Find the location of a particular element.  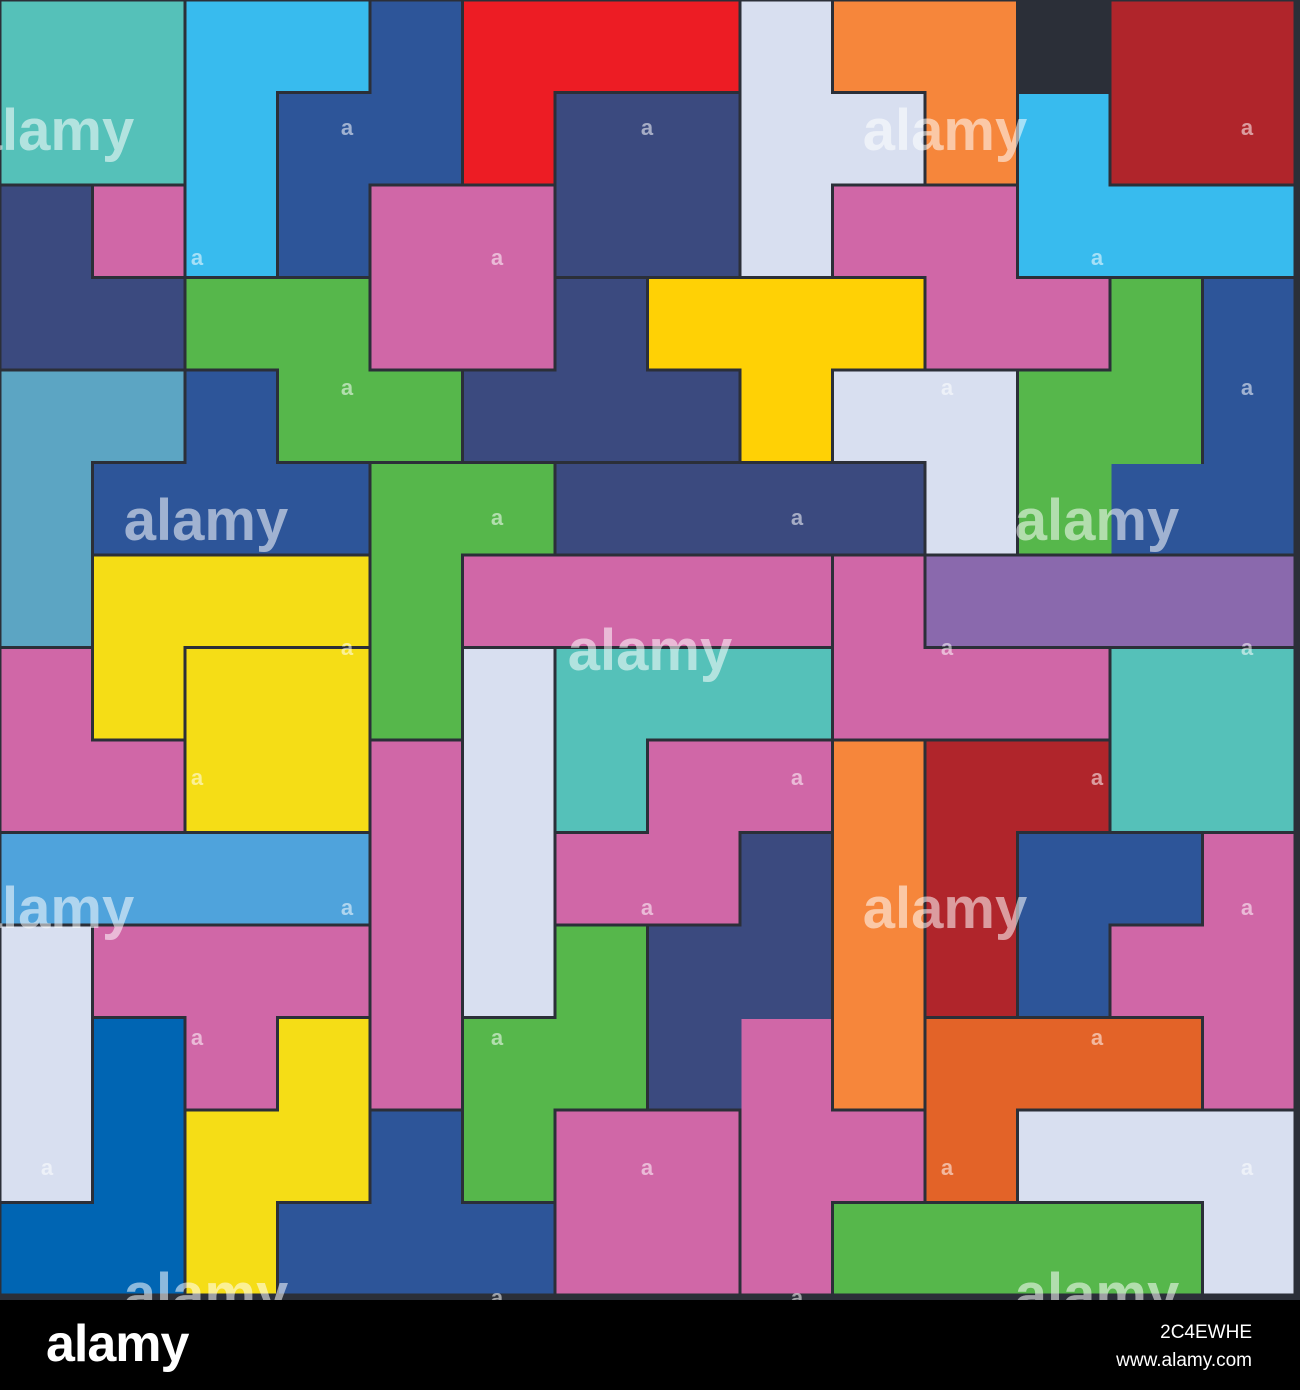

footer-image-id: 2C4EWHE is located at coordinates (1206, 1332).